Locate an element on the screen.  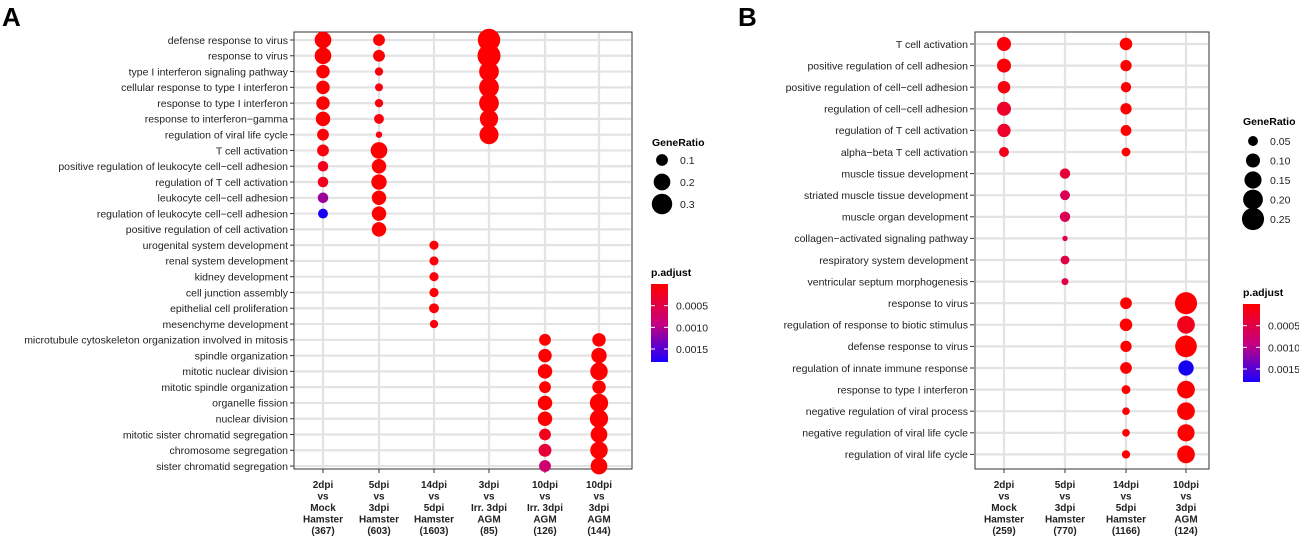
x-tick-label: (144) is located at coordinates (598, 531).